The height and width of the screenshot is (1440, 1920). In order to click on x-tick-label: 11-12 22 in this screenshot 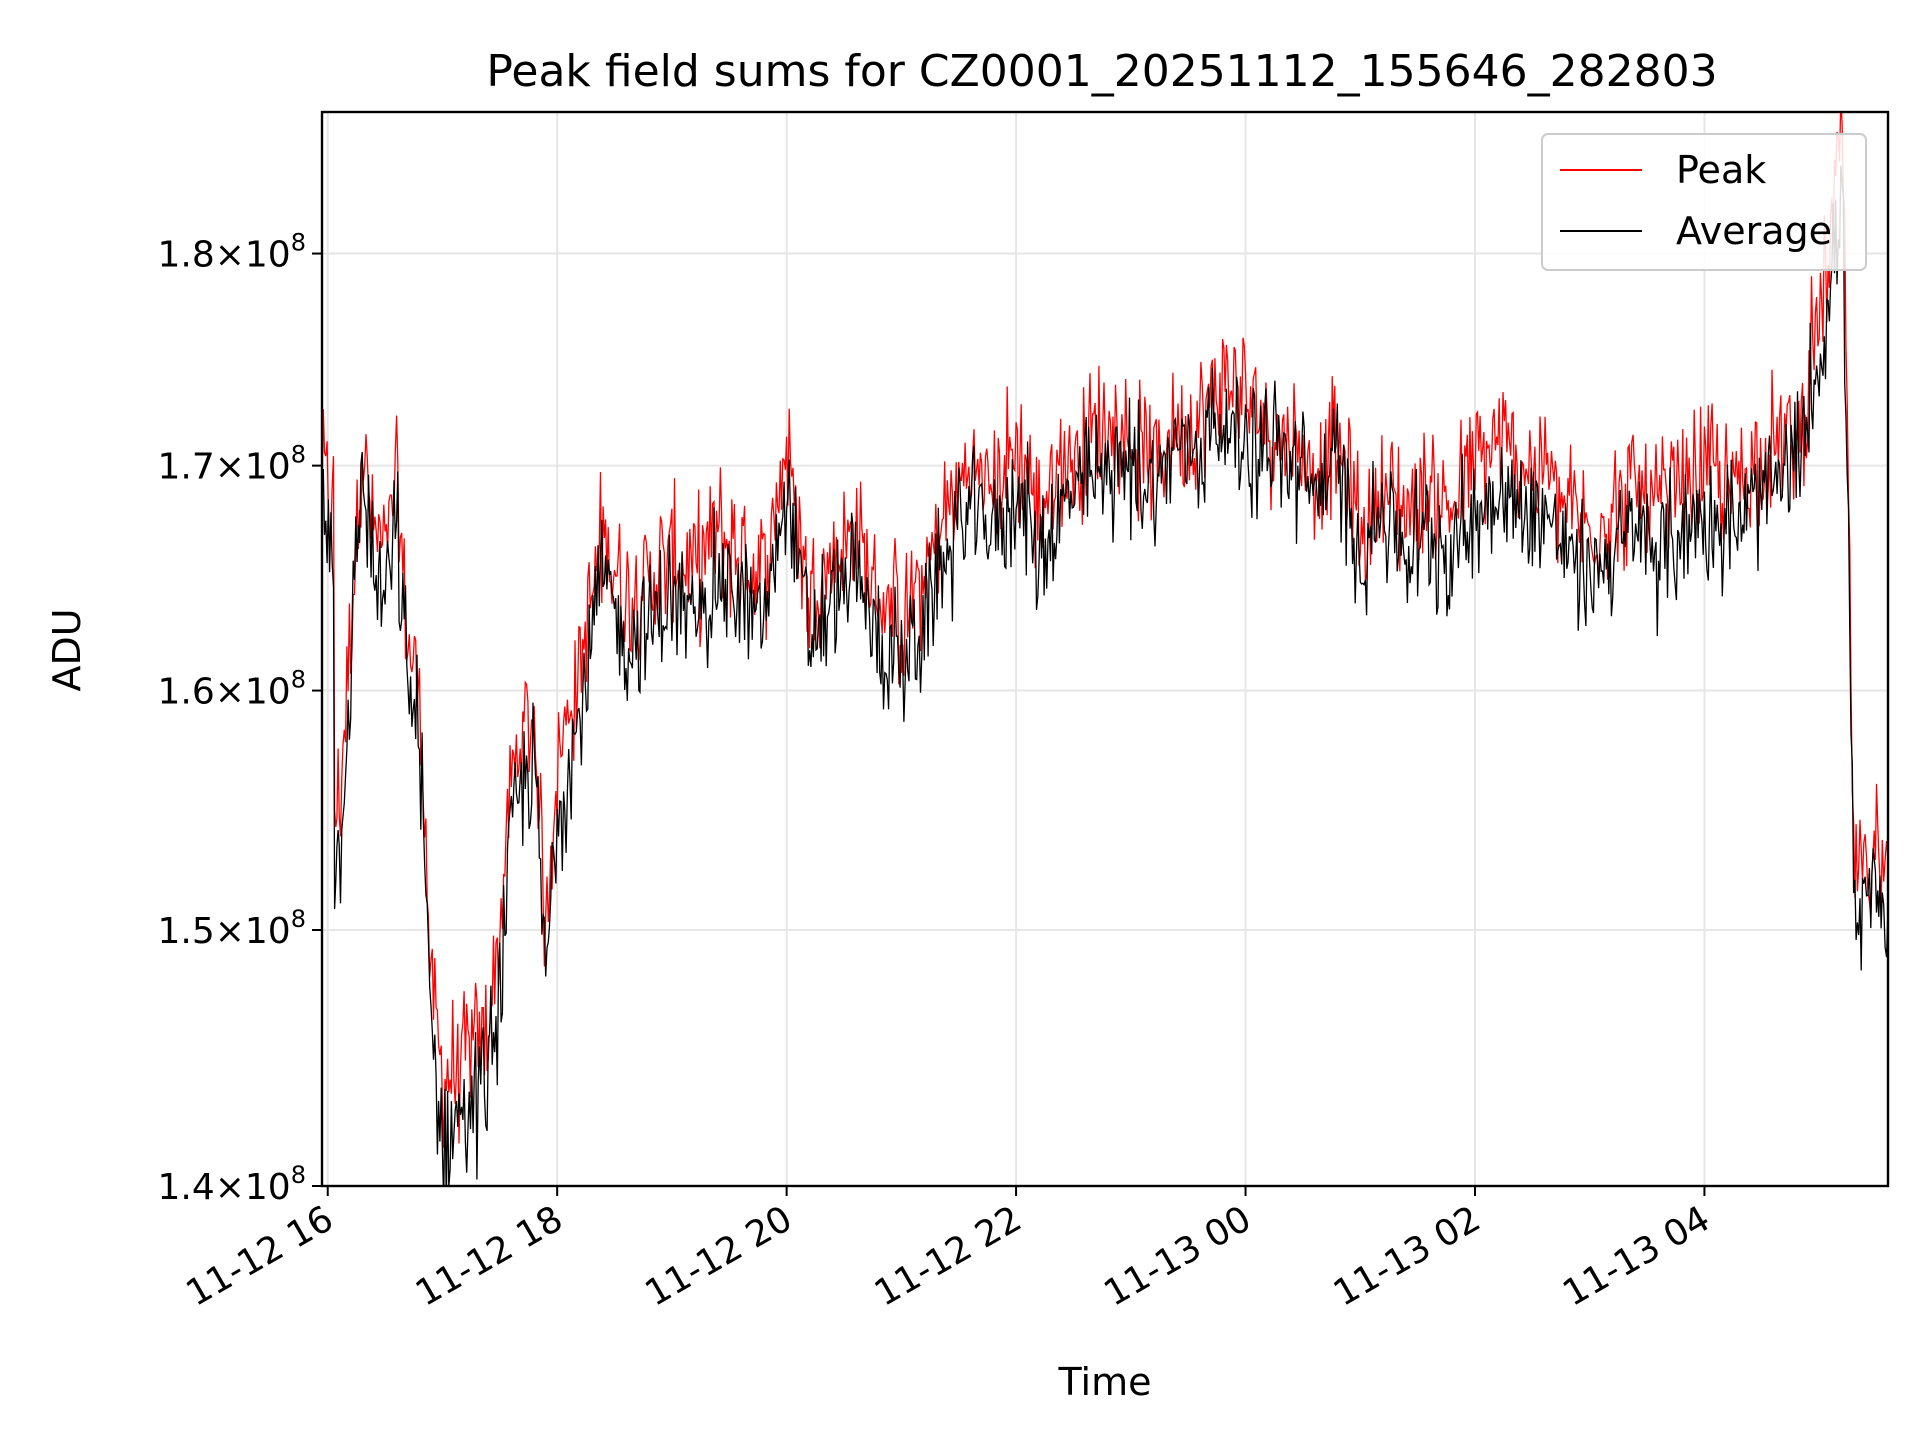, I will do `click(948, 1256)`.